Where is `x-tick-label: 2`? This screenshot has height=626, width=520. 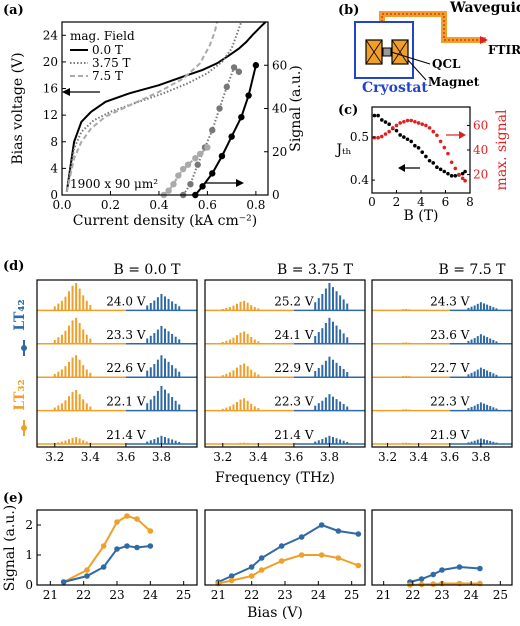
x-tick-label: 2 is located at coordinates (397, 202).